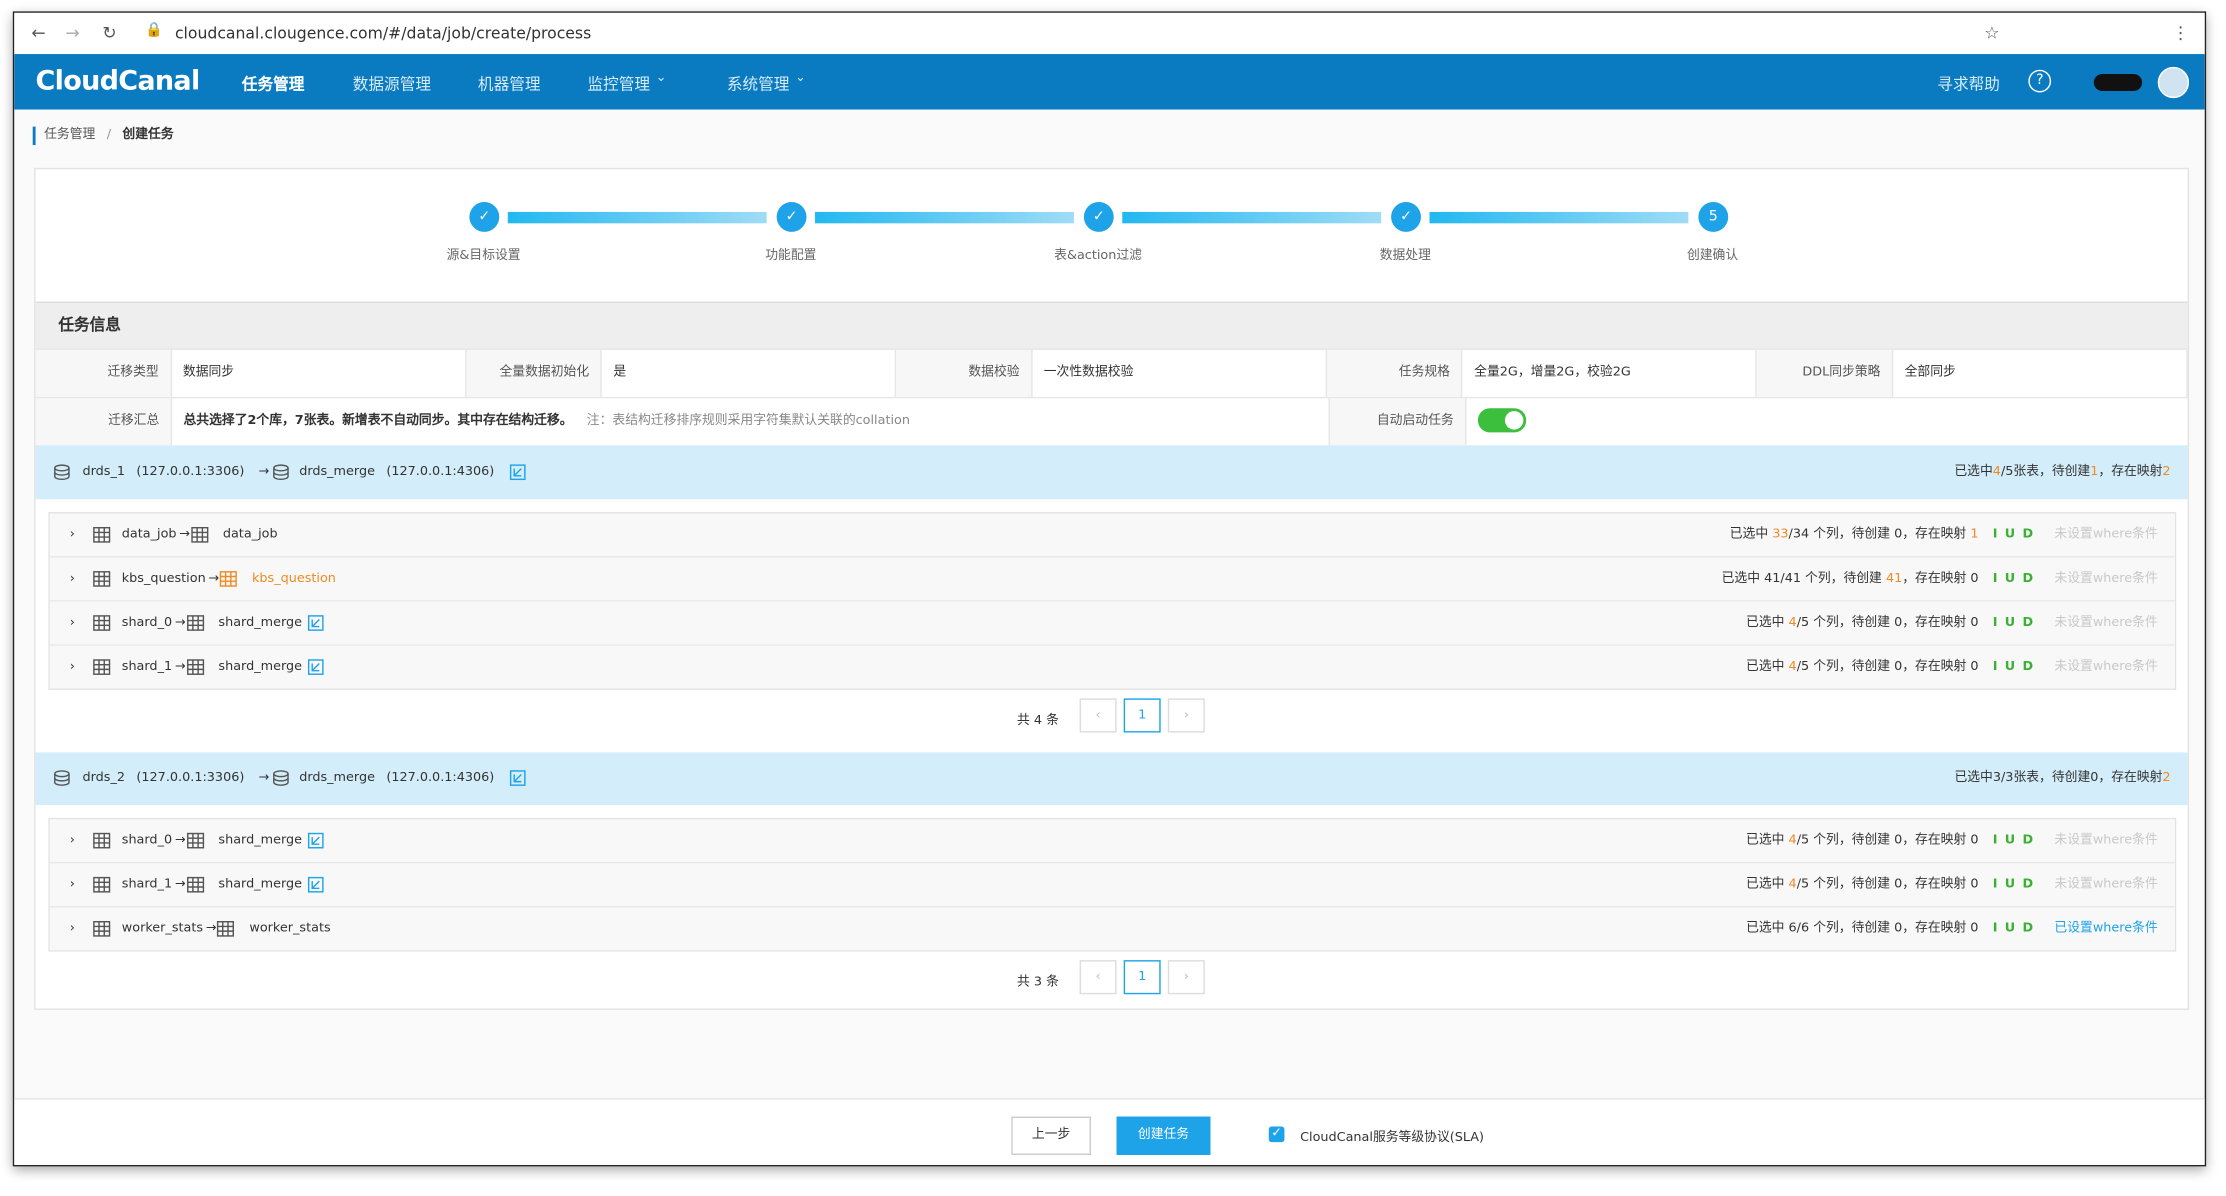  What do you see at coordinates (149, 534) in the screenshot?
I see `source-table: data_job` at bounding box center [149, 534].